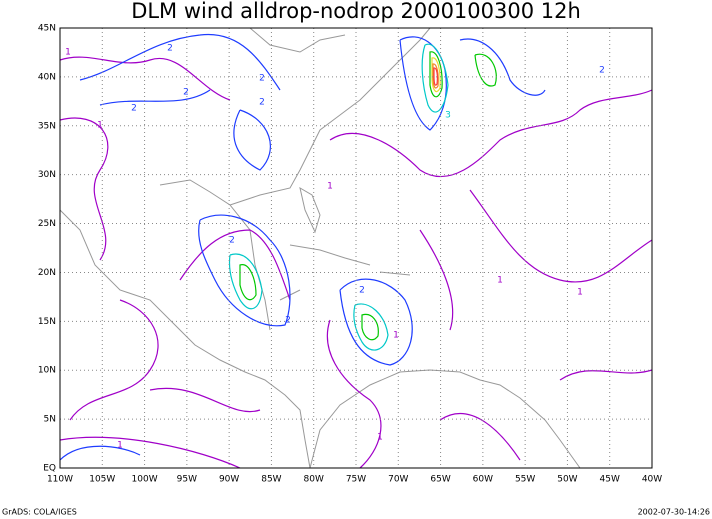  Describe the element at coordinates (610, 480) in the screenshot. I see `lon-label: 45W` at that location.